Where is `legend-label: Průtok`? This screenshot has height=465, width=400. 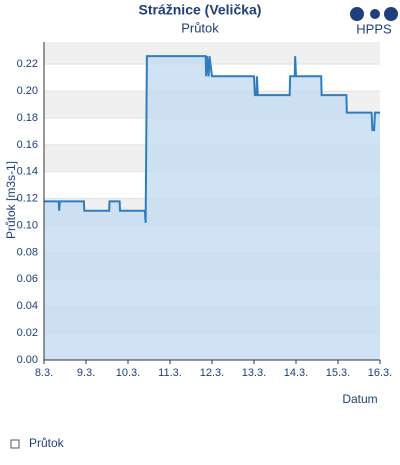 legend-label: Průtok is located at coordinates (47, 443).